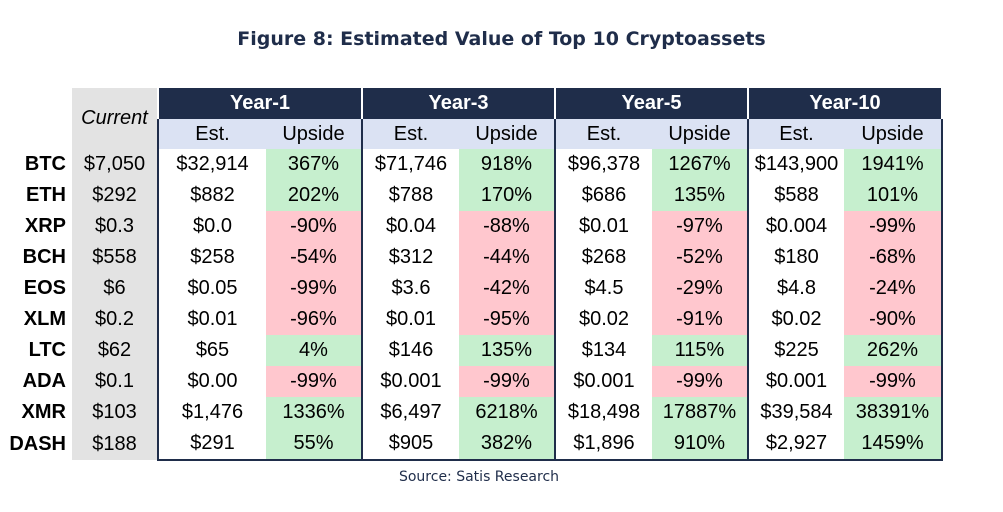 The width and height of the screenshot is (1003, 512). I want to click on estimate-cell: $882, so click(211, 195).